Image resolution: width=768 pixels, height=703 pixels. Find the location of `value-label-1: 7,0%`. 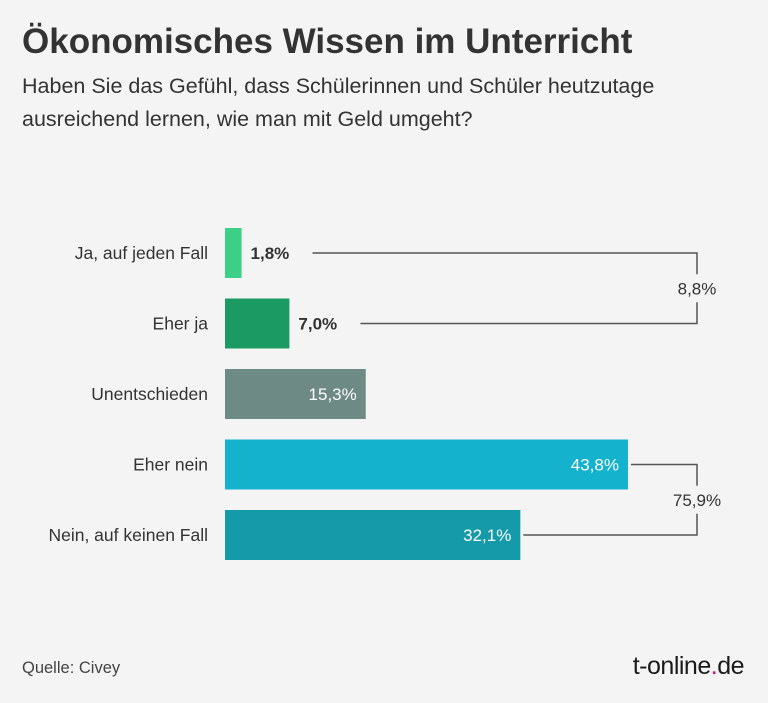

value-label-1: 7,0% is located at coordinates (317, 324).